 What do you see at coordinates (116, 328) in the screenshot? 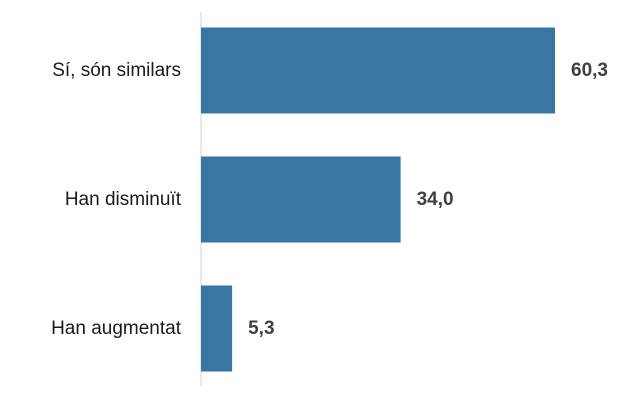
I see `category-label: Han augmentat` at bounding box center [116, 328].